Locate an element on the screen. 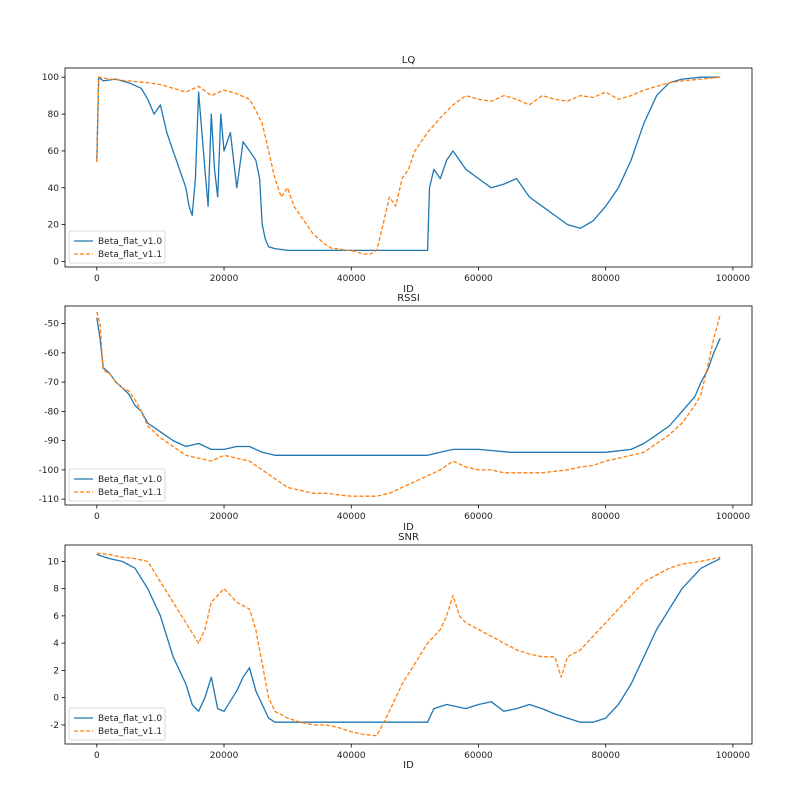 This screenshot has height=800, width=800. y-tick-label: -2 is located at coordinates (54, 726).